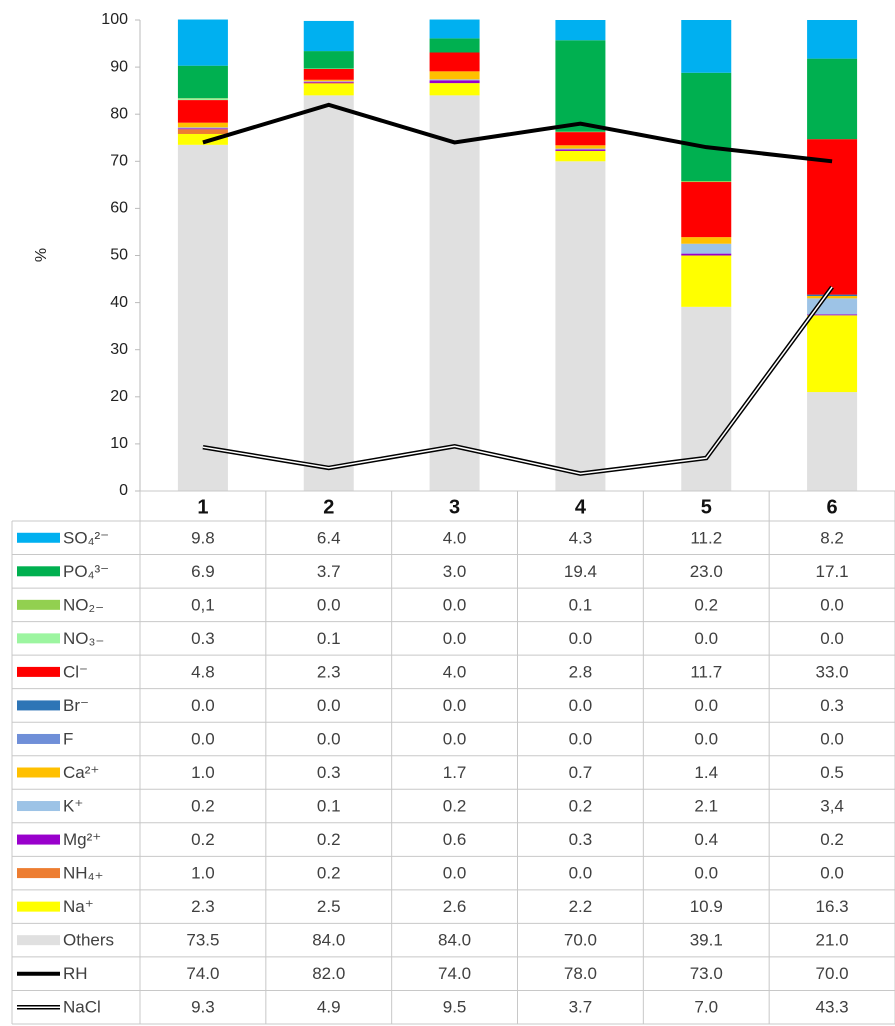  What do you see at coordinates (706, 839) in the screenshot?
I see `table-value: 0.4` at bounding box center [706, 839].